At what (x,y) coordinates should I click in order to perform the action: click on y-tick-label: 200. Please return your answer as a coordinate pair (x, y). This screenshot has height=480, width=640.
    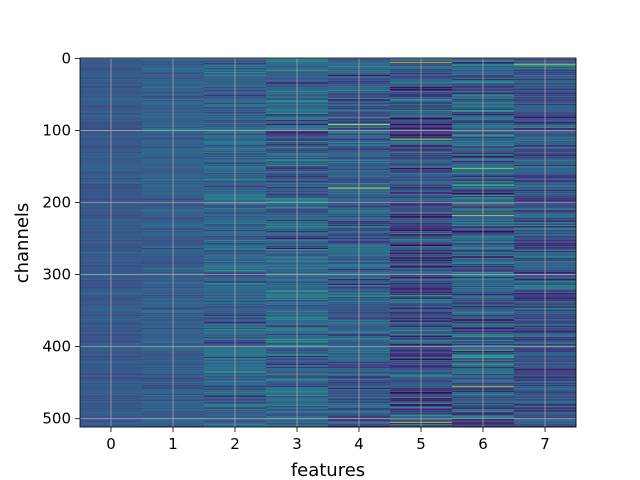
    Looking at the image, I should click on (56, 203).